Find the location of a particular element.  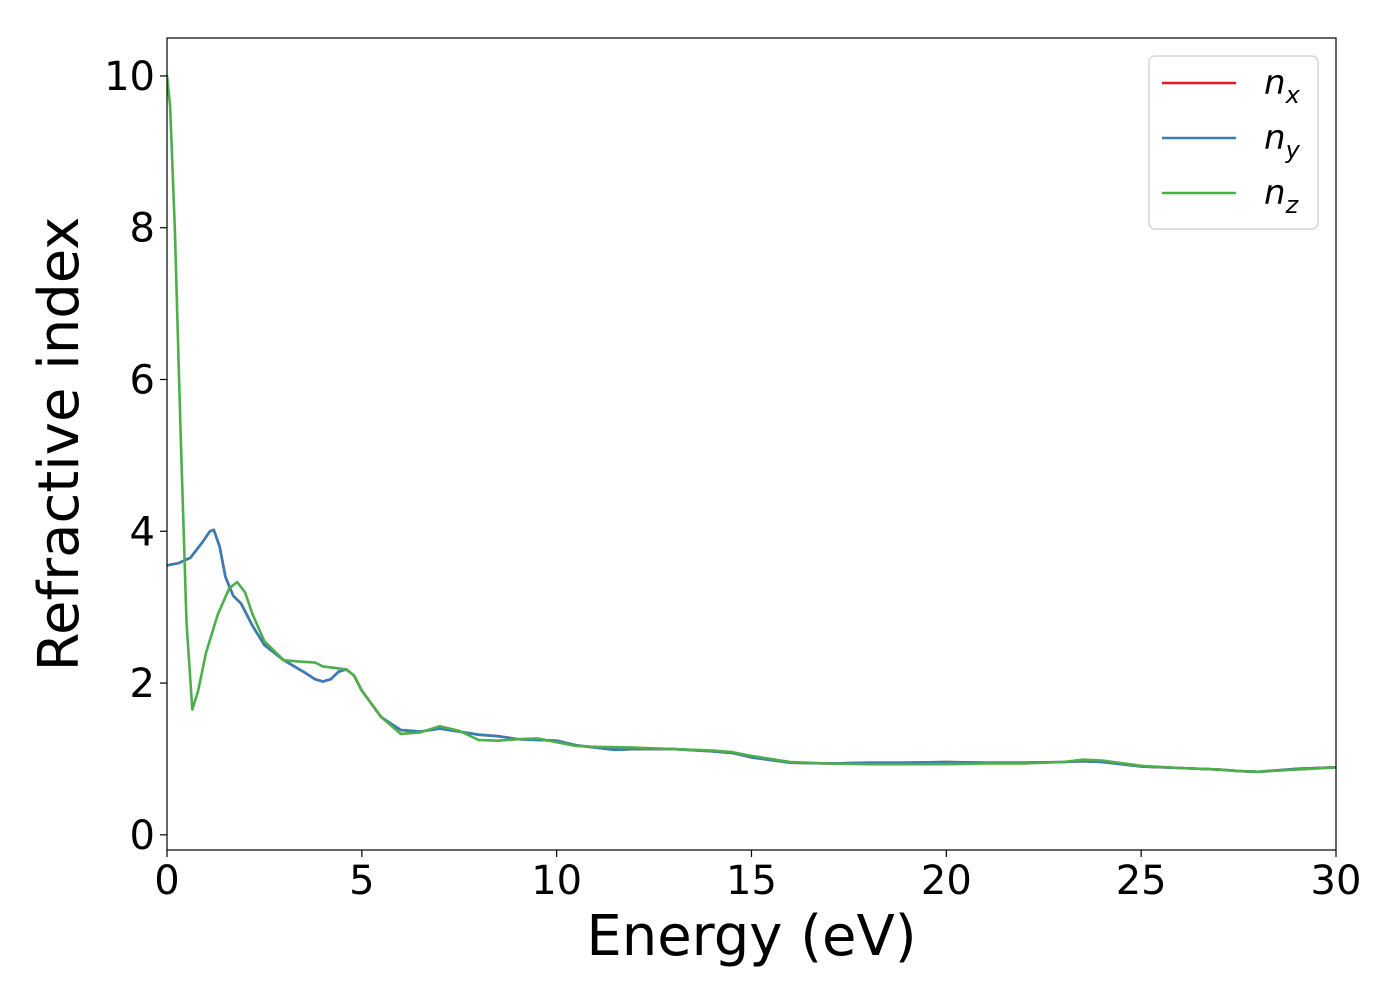

y-tick-label: 8 is located at coordinates (142, 229).